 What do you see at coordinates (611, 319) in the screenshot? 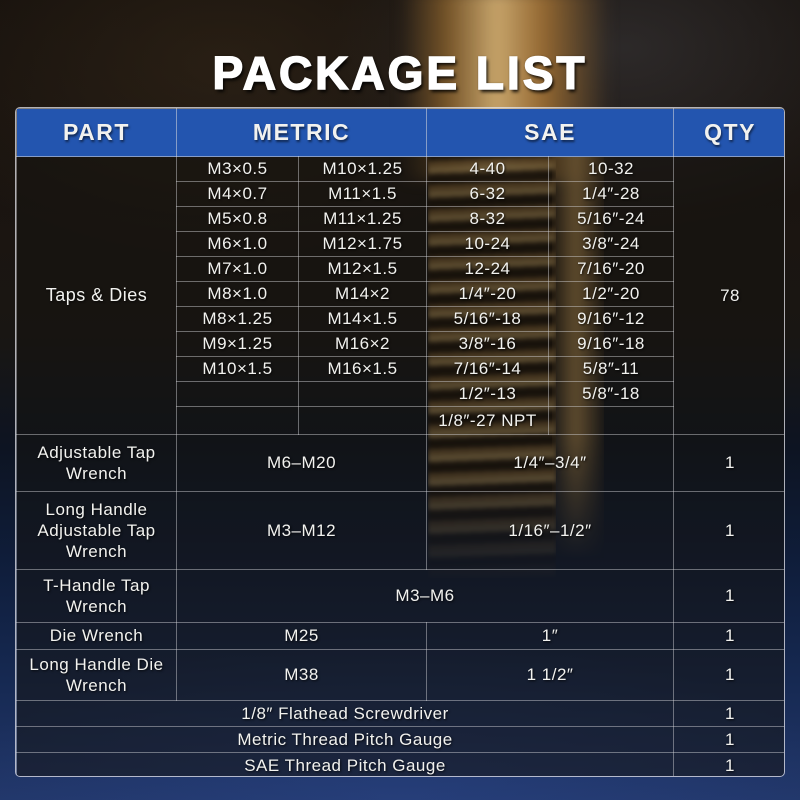
I see `sae-cell: 9/16″-12` at bounding box center [611, 319].